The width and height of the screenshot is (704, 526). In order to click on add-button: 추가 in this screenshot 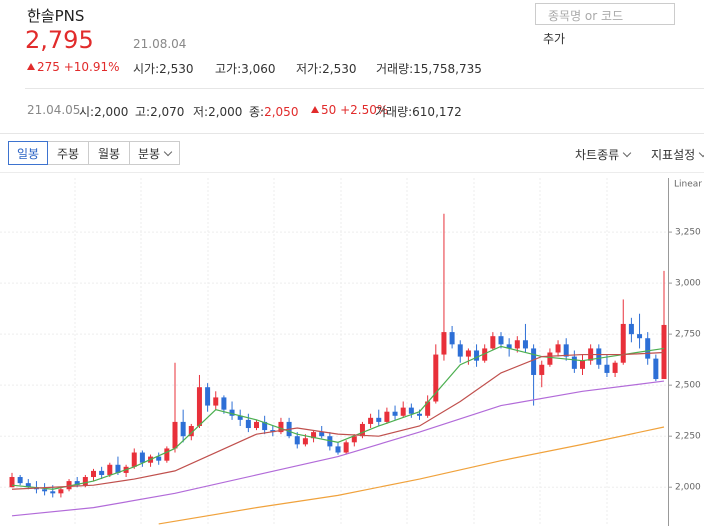, I will do `click(554, 39)`.